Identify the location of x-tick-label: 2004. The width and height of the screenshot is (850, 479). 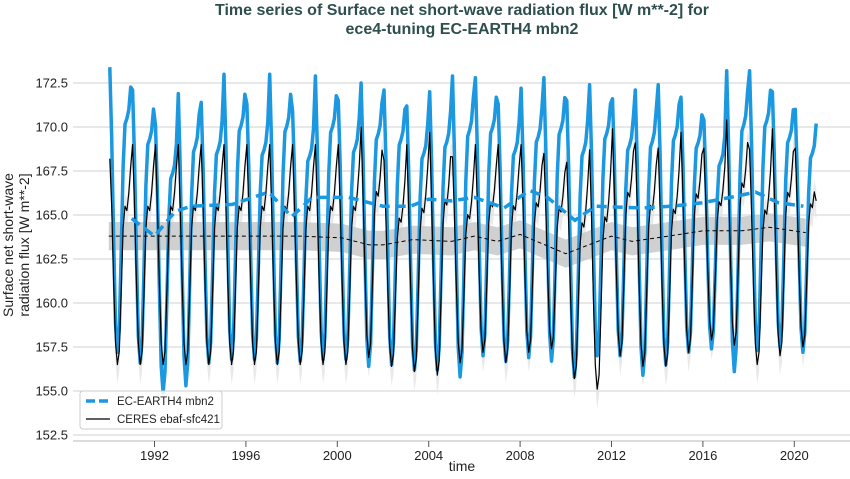
(428, 455).